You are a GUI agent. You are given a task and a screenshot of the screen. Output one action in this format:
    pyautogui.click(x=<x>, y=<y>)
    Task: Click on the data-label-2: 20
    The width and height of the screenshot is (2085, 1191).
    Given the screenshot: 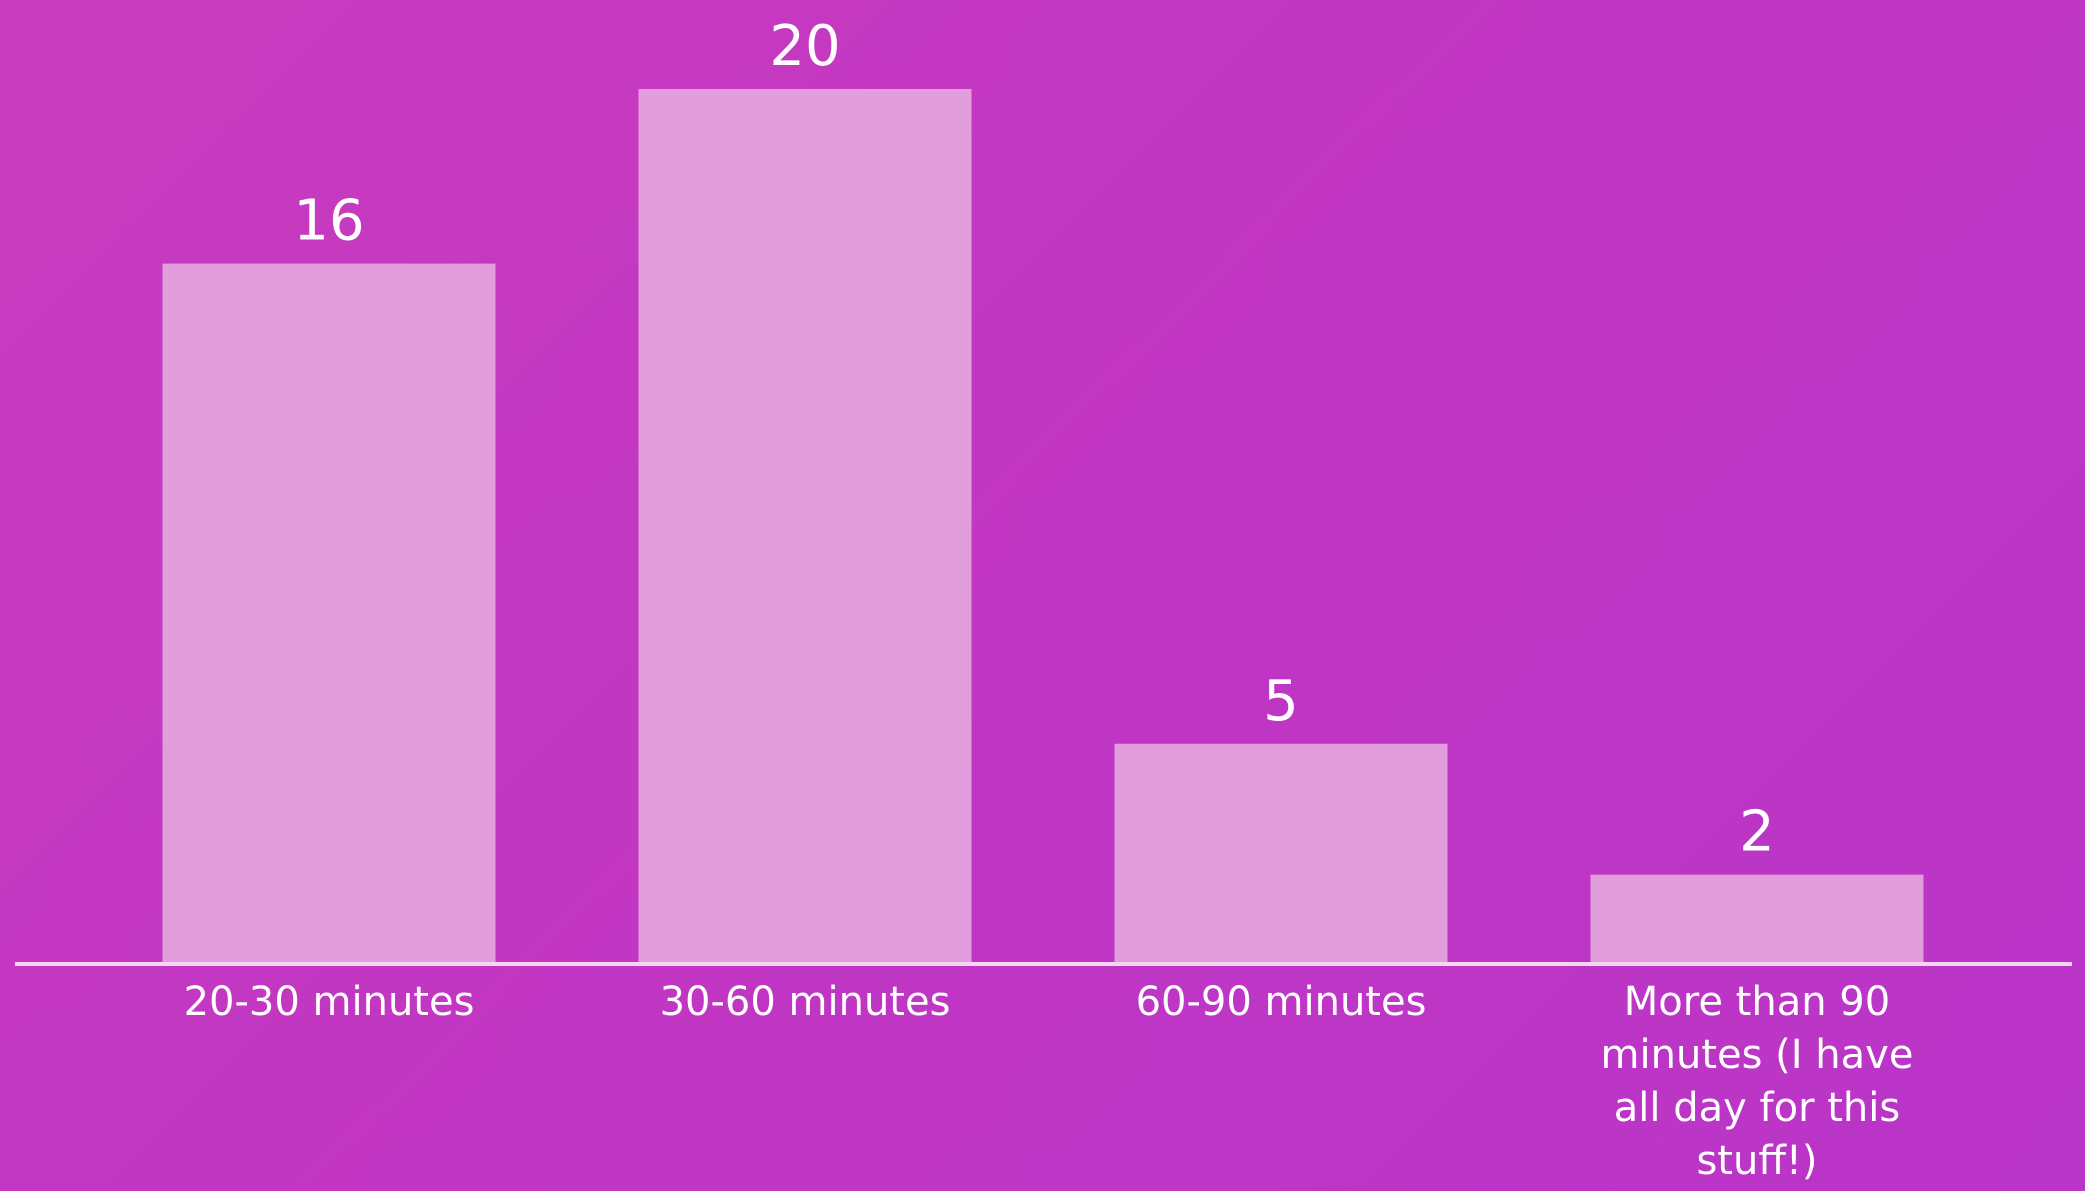 What is the action you would take?
    pyautogui.click(x=804, y=46)
    